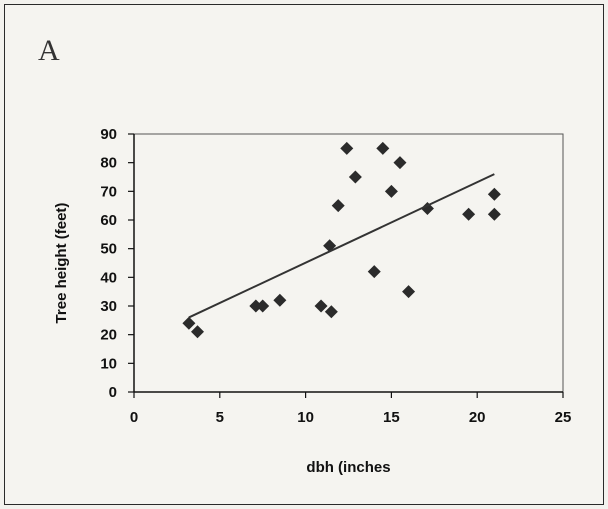 The width and height of the screenshot is (608, 509). I want to click on y-tick-label: 90, so click(108, 134).